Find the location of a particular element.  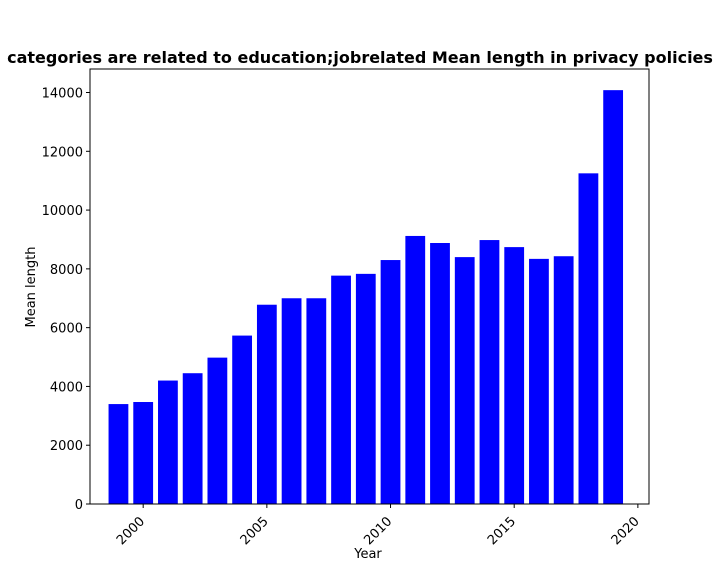

bar-2011 is located at coordinates (415, 369).